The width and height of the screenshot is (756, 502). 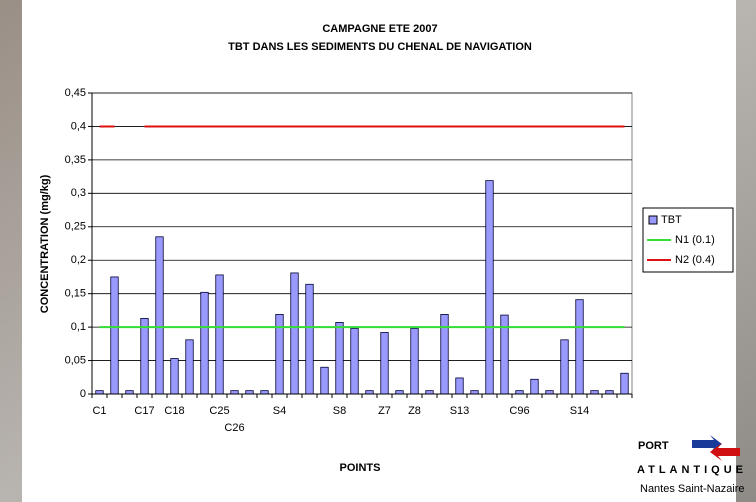 What do you see at coordinates (695, 260) in the screenshot?
I see `legend-label: N2 (0.4)` at bounding box center [695, 260].